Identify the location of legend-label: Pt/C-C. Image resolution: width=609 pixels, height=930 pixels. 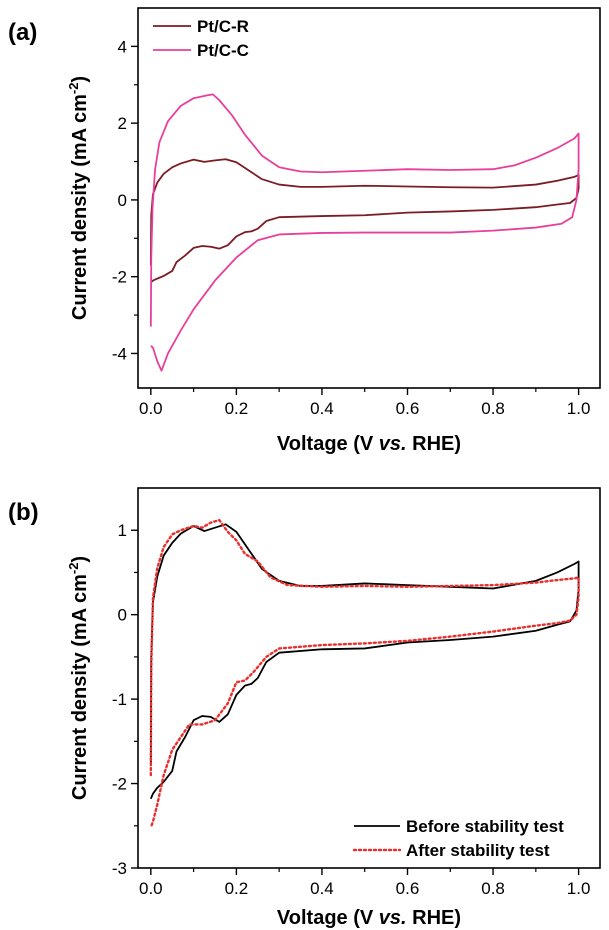
(223, 50).